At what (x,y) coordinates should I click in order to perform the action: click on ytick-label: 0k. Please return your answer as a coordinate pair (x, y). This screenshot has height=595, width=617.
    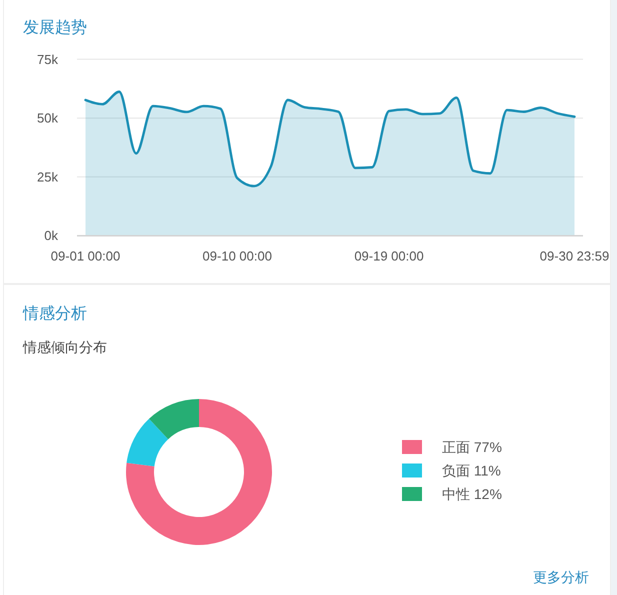
    Looking at the image, I should click on (51, 236).